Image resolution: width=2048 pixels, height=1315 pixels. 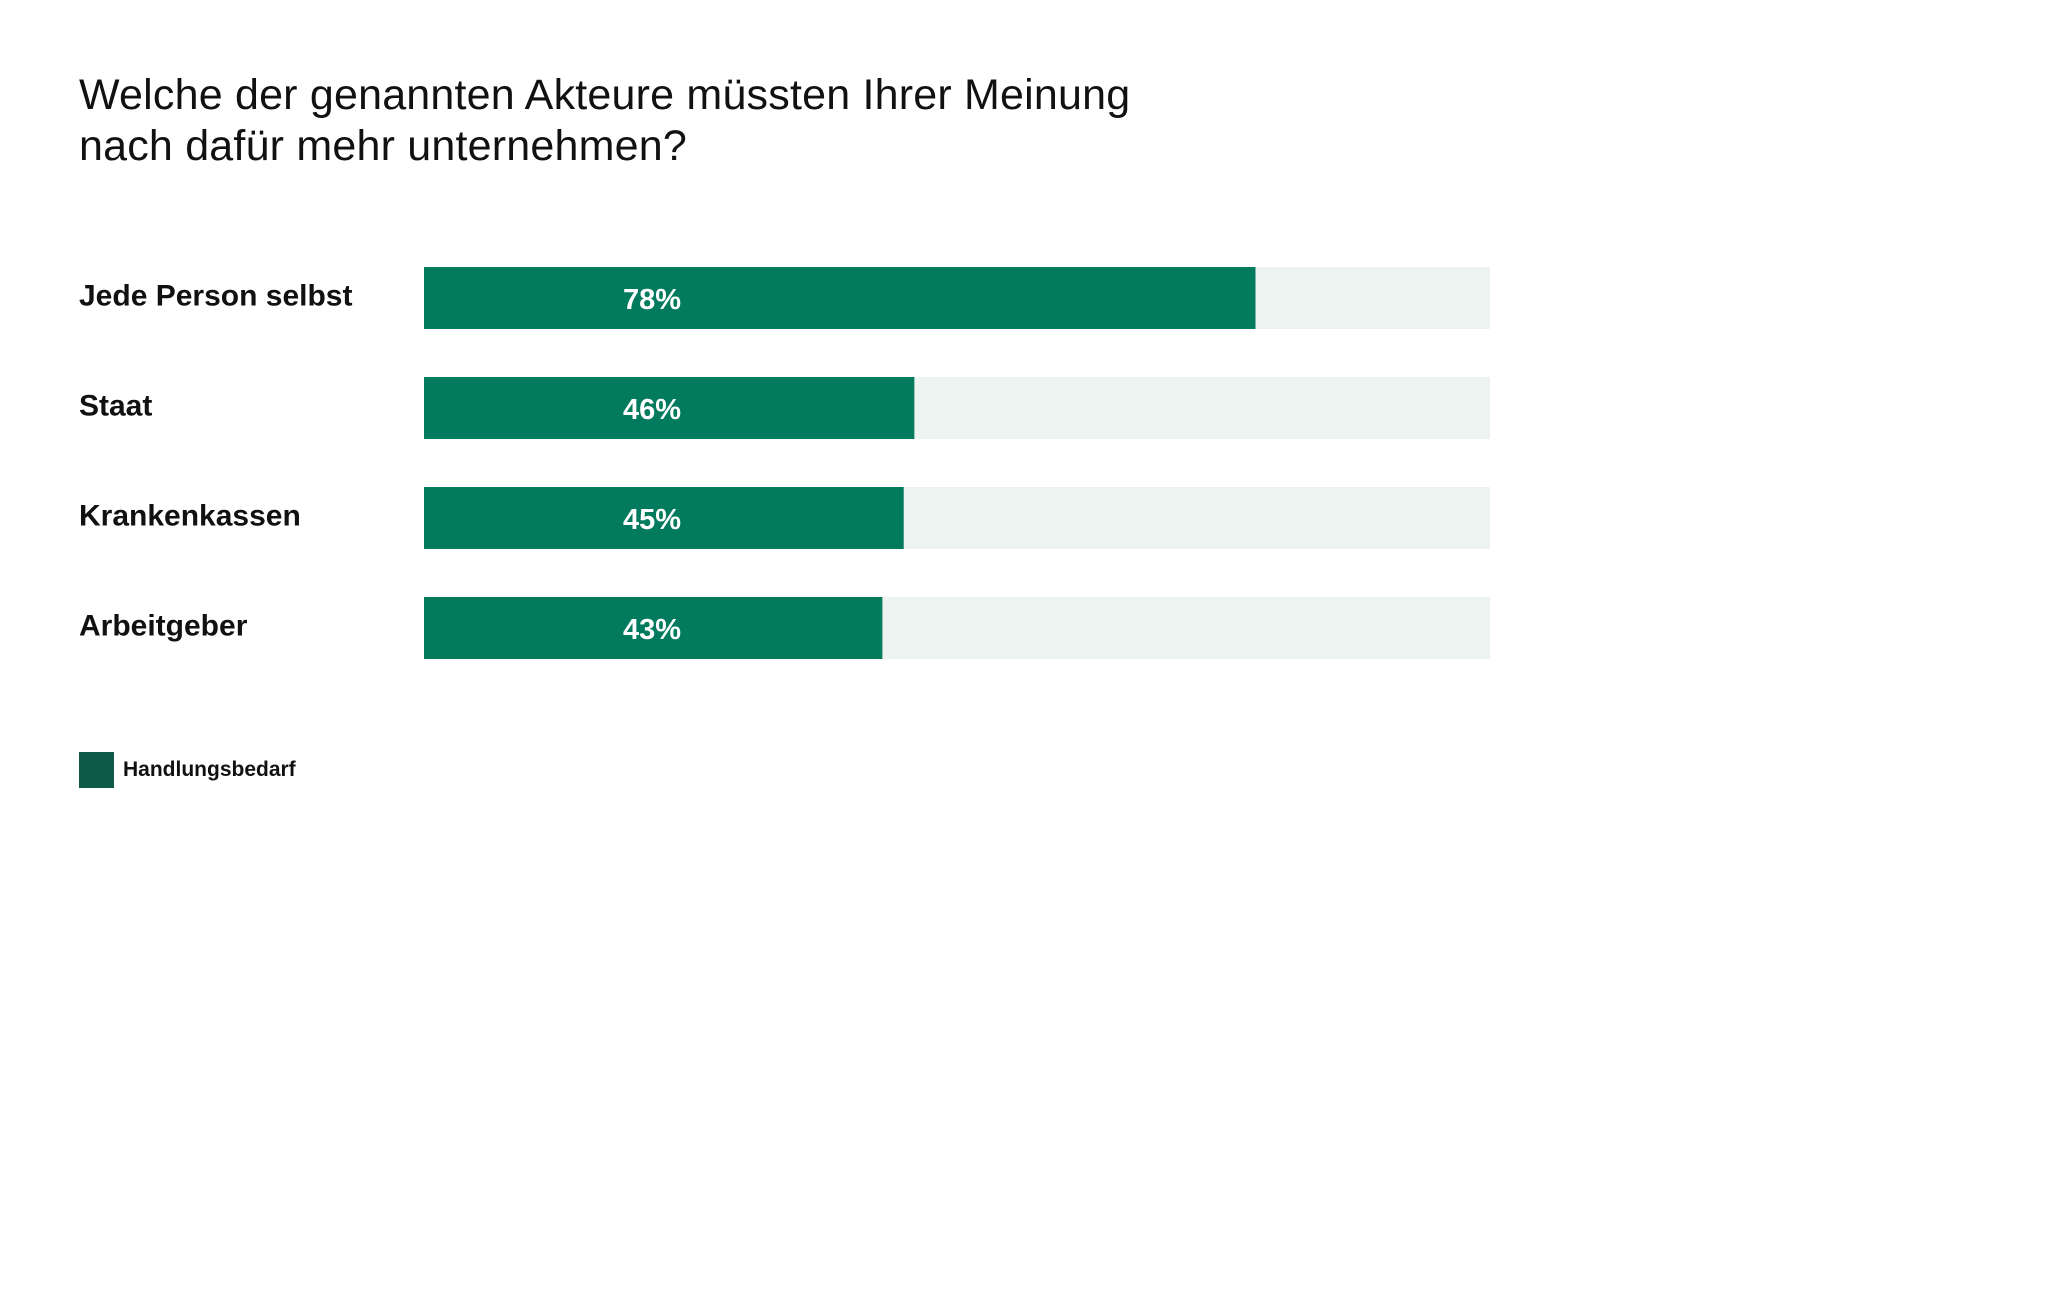 What do you see at coordinates (115, 406) in the screenshot?
I see `category-label: Staat` at bounding box center [115, 406].